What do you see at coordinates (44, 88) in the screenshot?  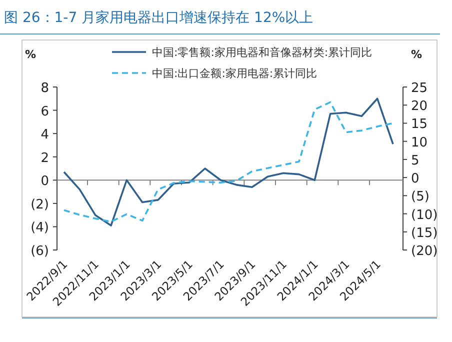 I see `y-tick-label: 8` at bounding box center [44, 88].